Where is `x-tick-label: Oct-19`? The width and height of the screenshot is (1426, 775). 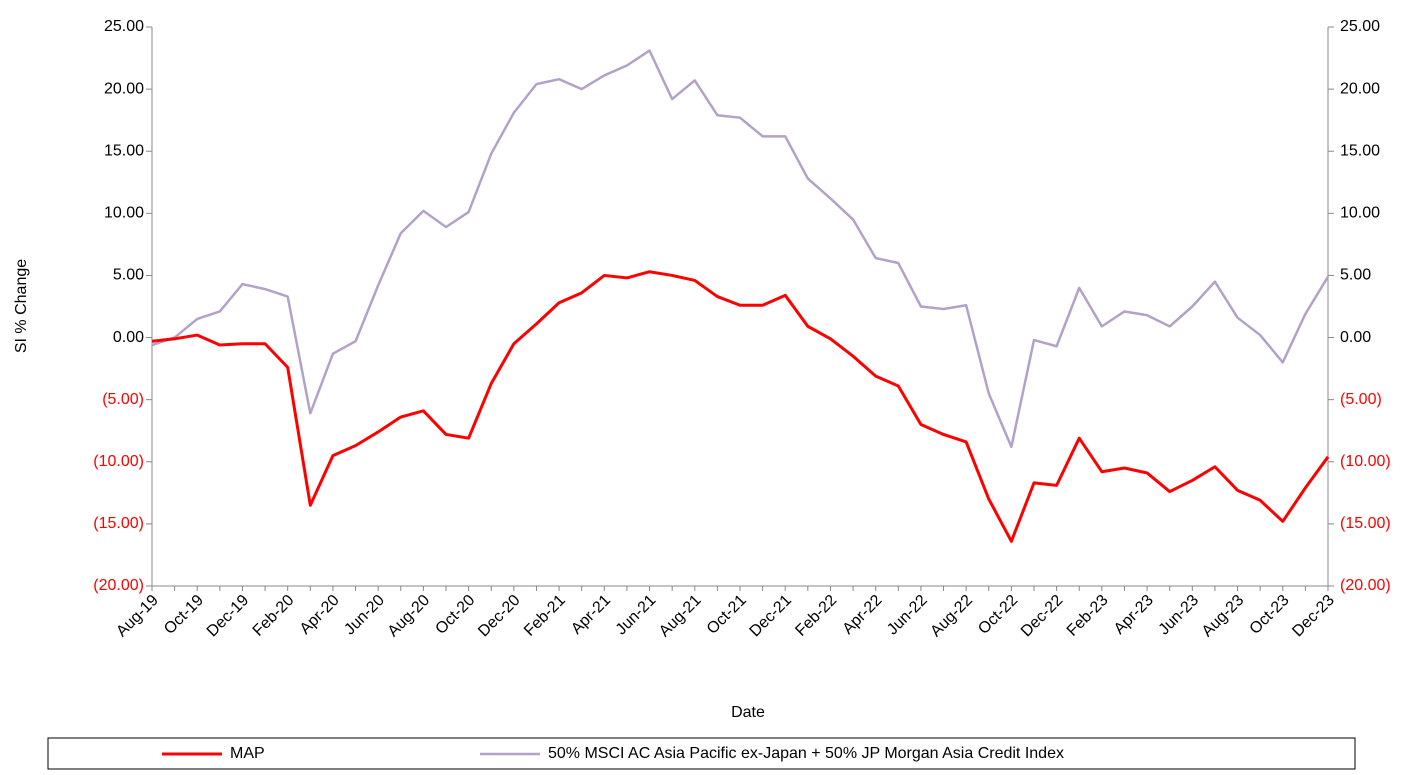
x-tick-label: Oct-19 is located at coordinates (184, 615).